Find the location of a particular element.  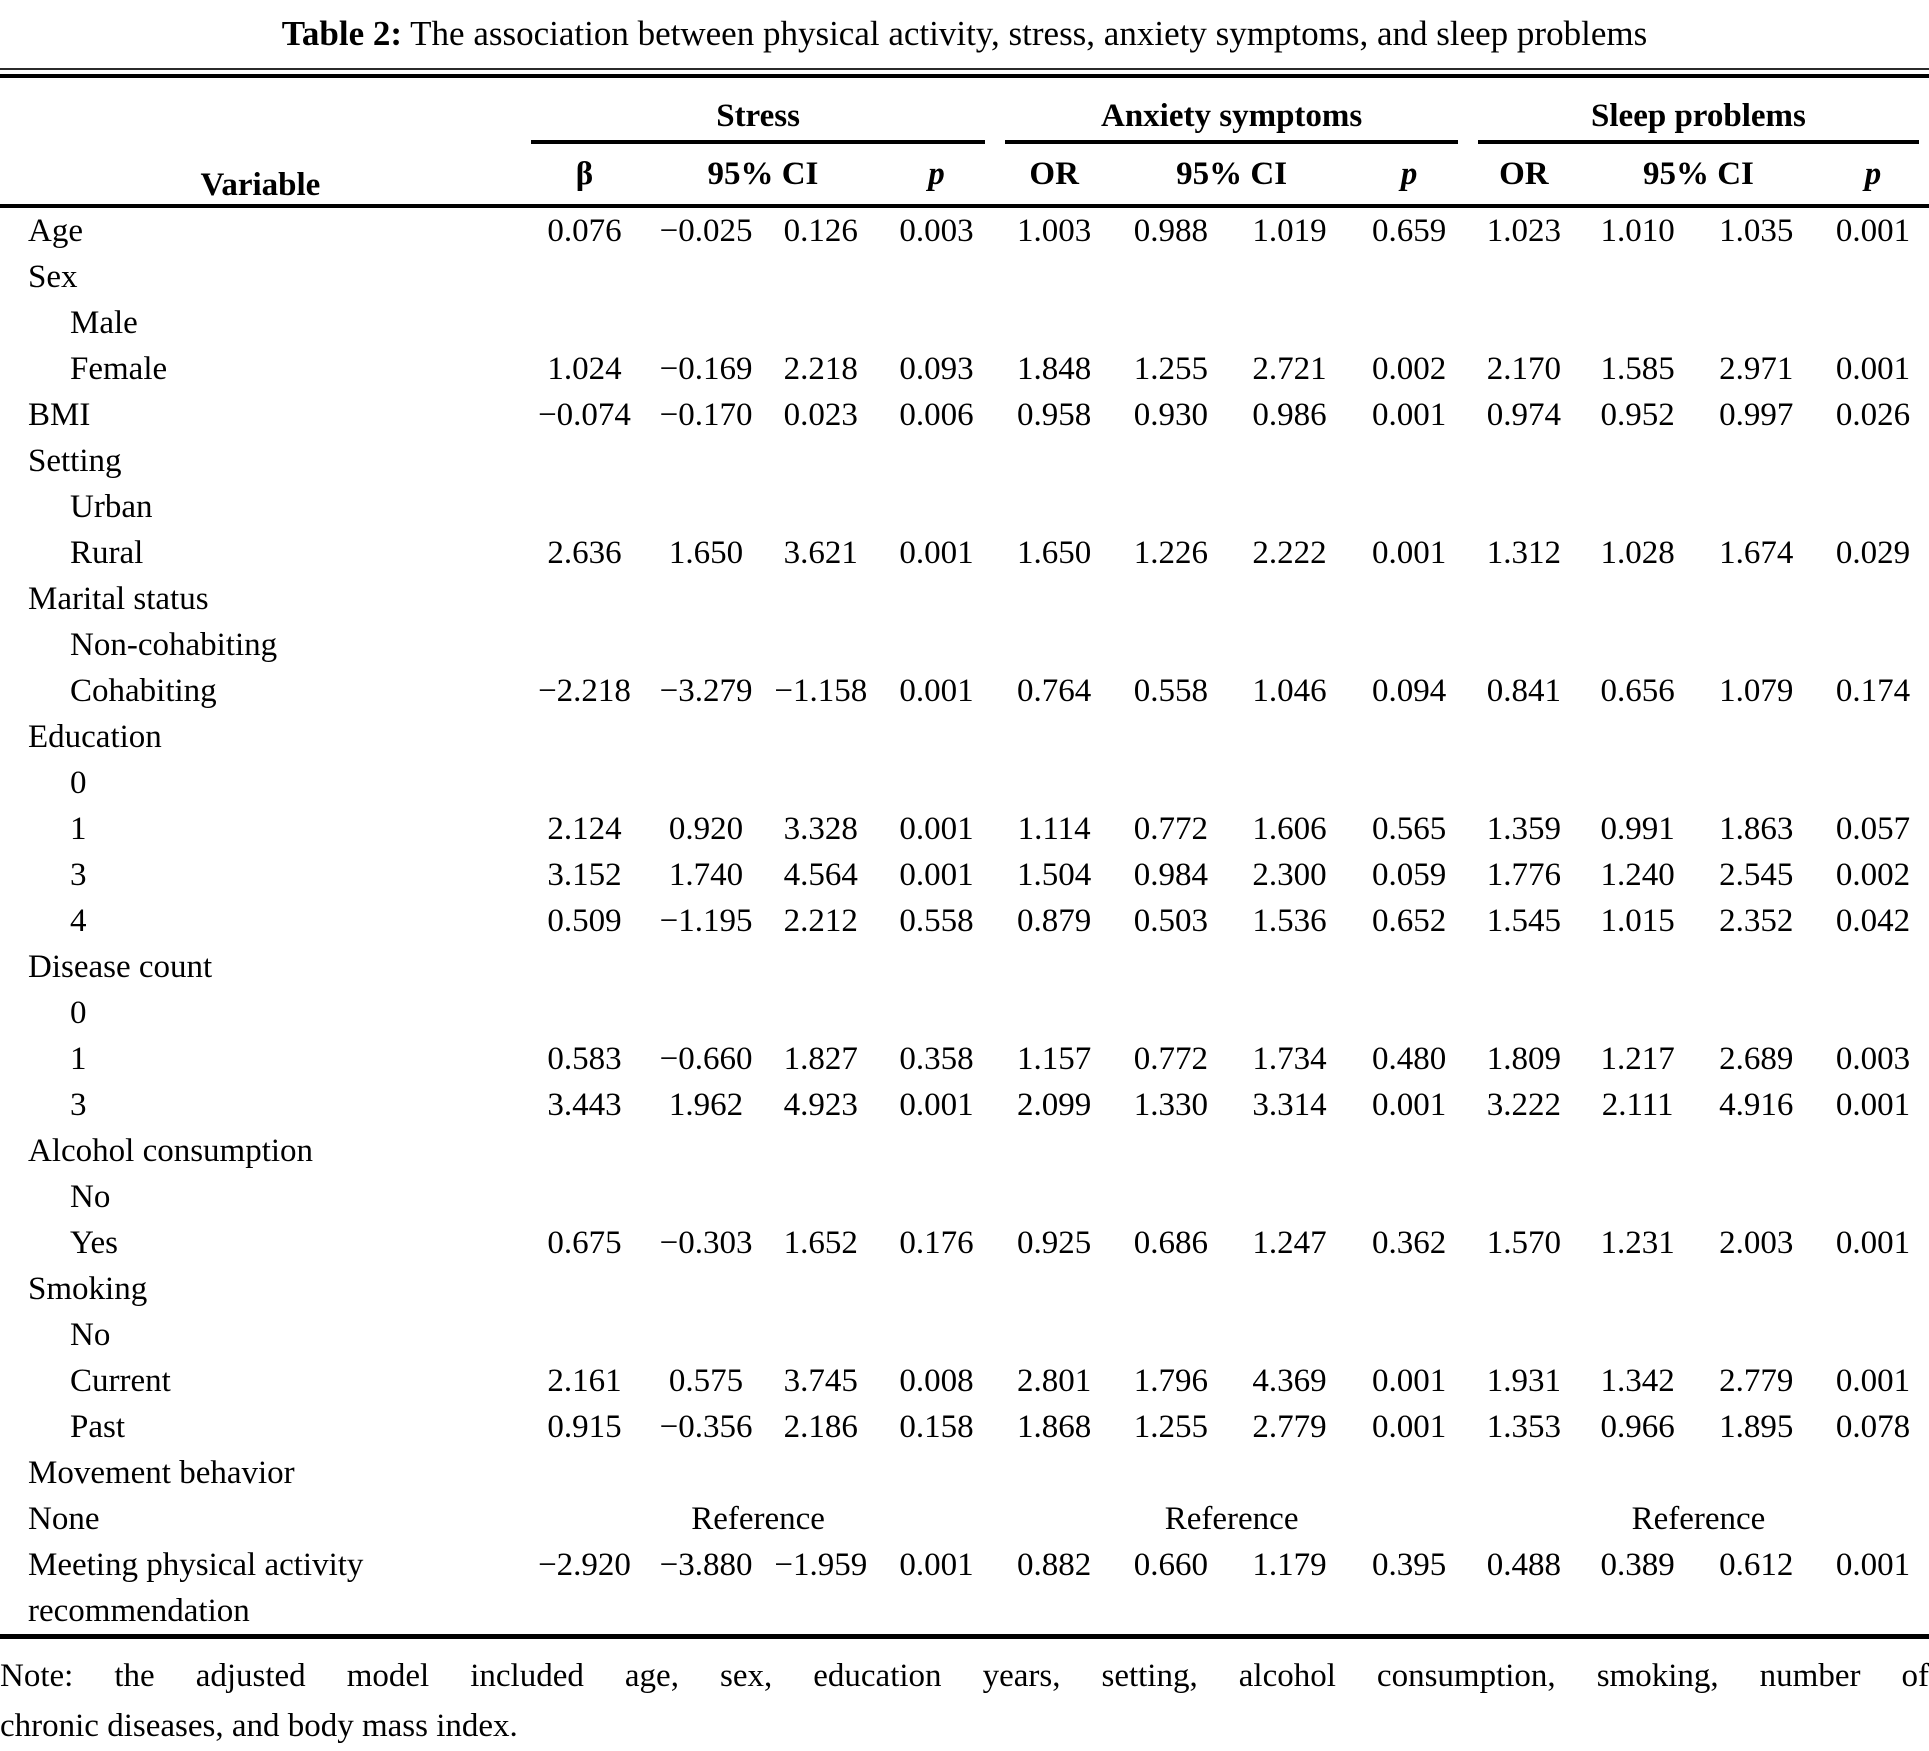

value-cell: 1.217 is located at coordinates (1637, 1059).